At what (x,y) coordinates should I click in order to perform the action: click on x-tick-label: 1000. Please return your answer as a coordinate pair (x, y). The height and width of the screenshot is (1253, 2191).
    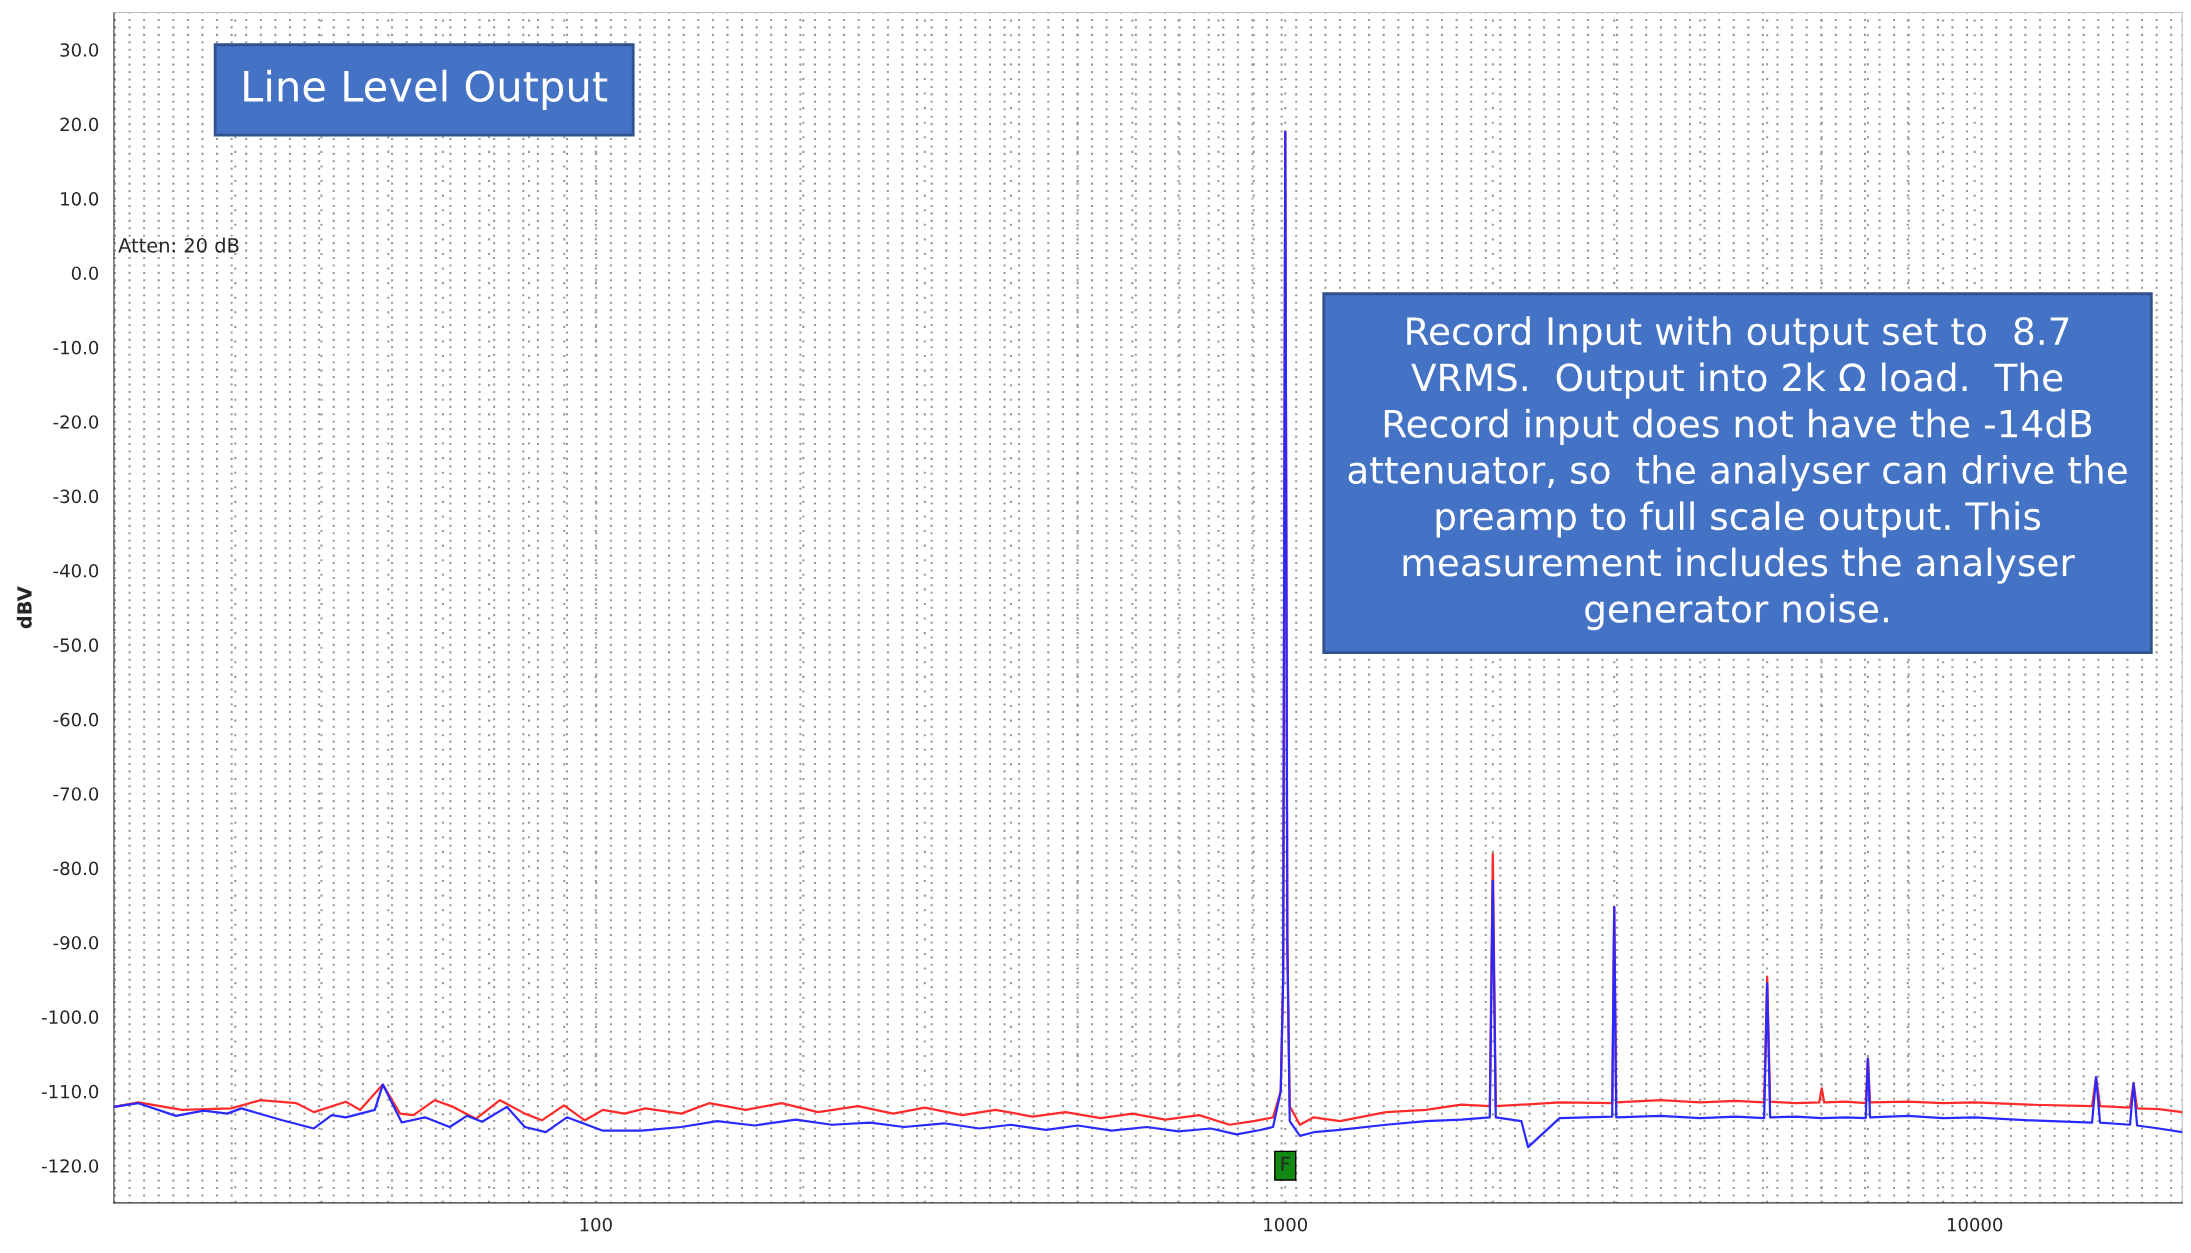
    Looking at the image, I should click on (1286, 1224).